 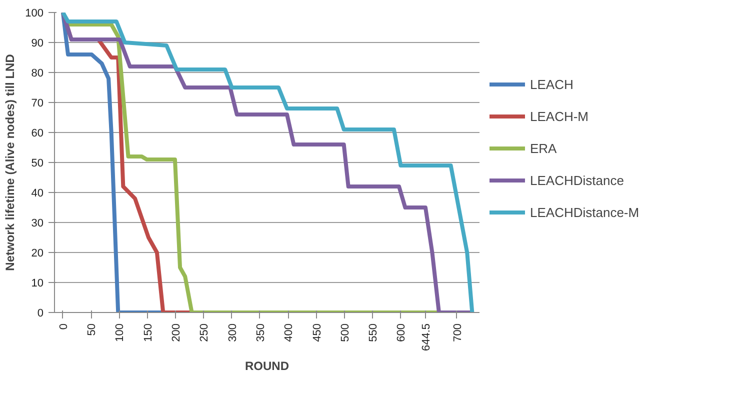 What do you see at coordinates (176, 332) in the screenshot?
I see `x-tick-label: 200` at bounding box center [176, 332].